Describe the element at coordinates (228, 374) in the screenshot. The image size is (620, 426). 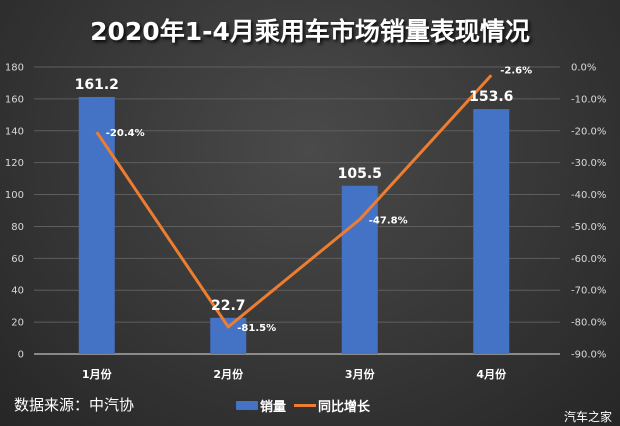
I see `x-category-label: 2月份` at that location.